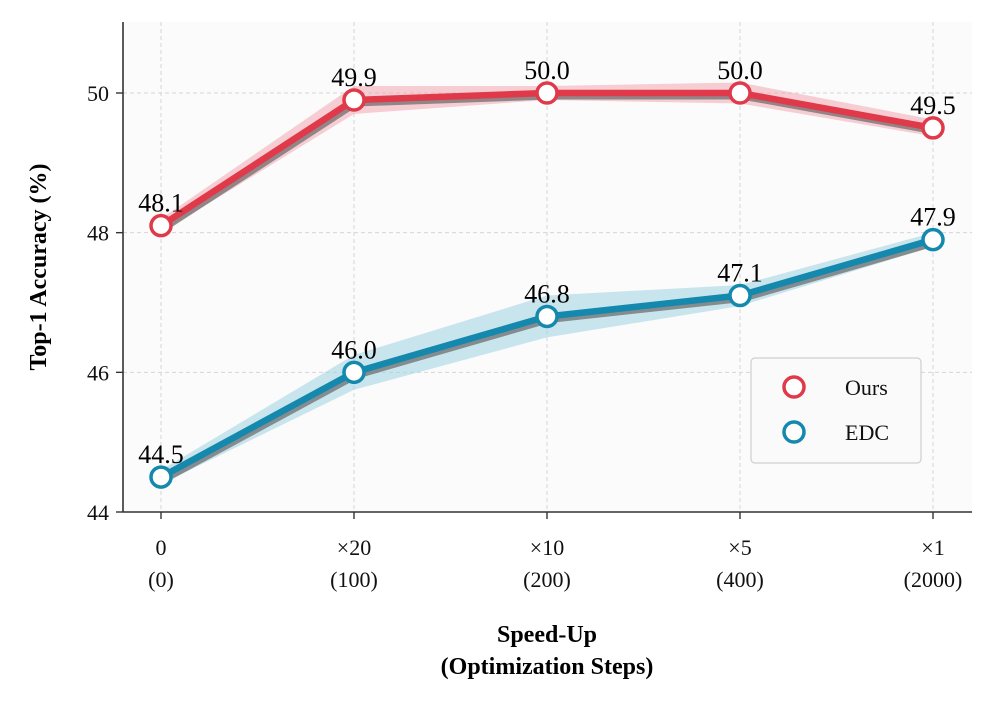 The image size is (996, 705). I want to click on y-tick-label: 50, so click(98, 93).